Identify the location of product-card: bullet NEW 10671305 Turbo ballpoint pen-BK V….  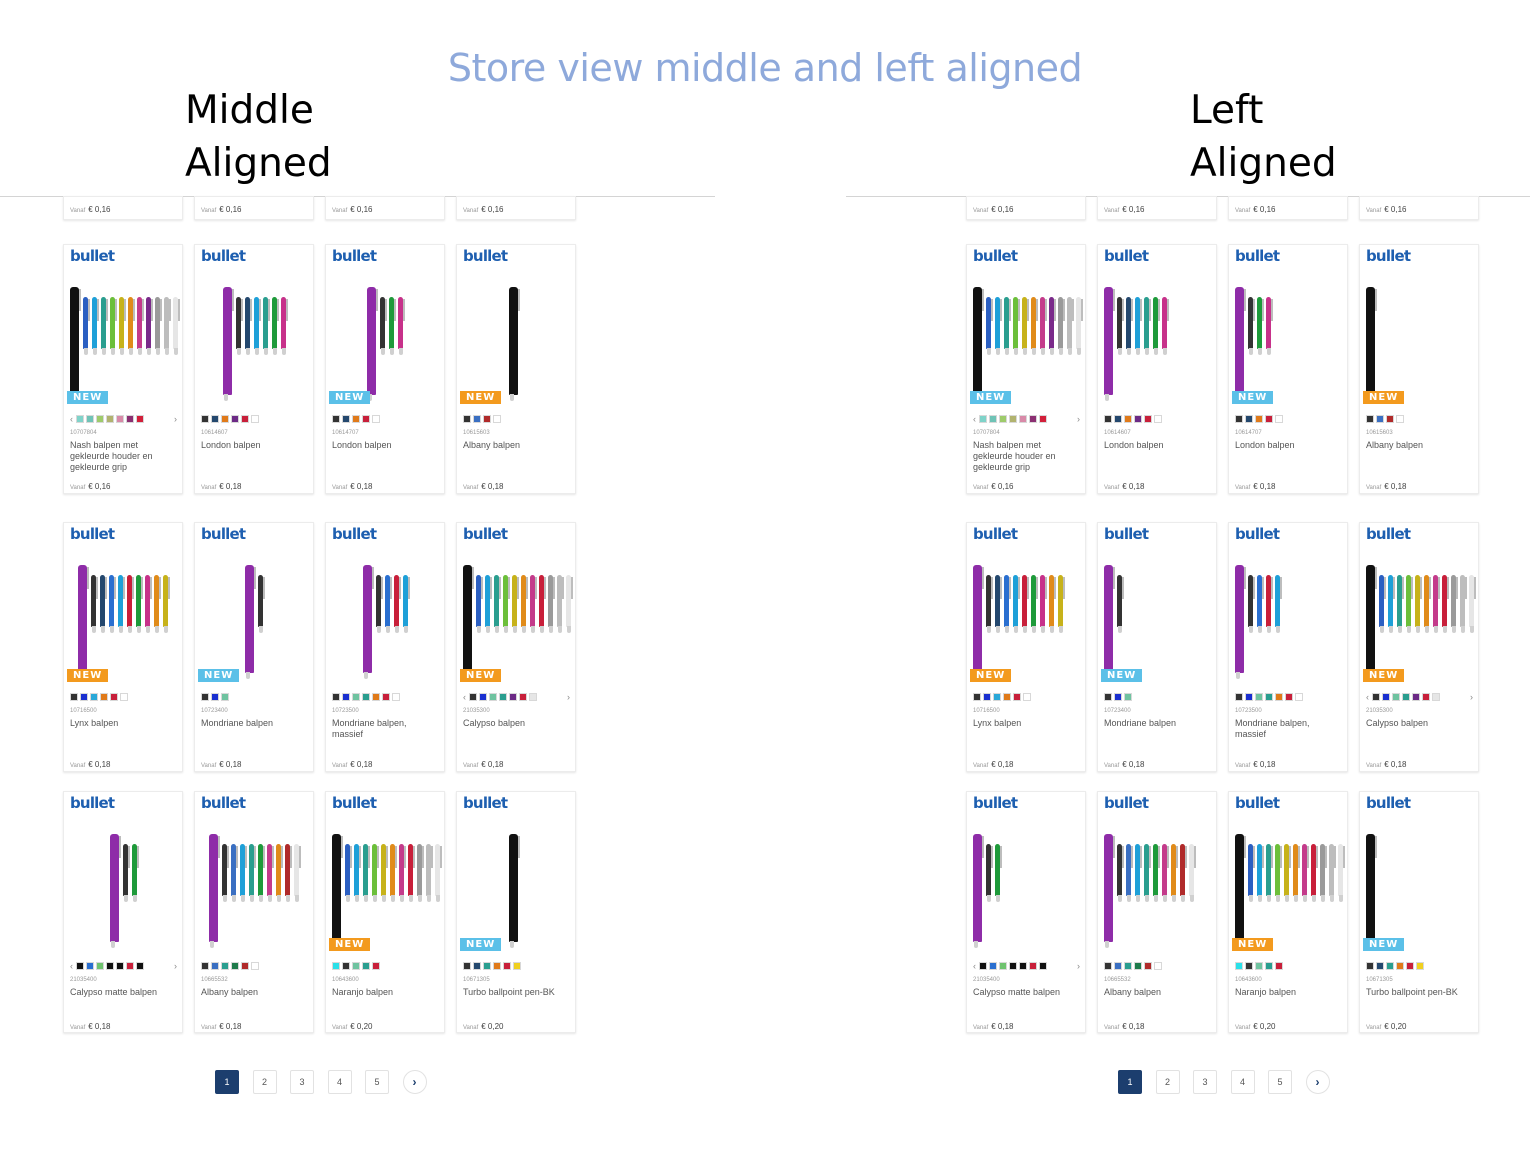
(1419, 912).